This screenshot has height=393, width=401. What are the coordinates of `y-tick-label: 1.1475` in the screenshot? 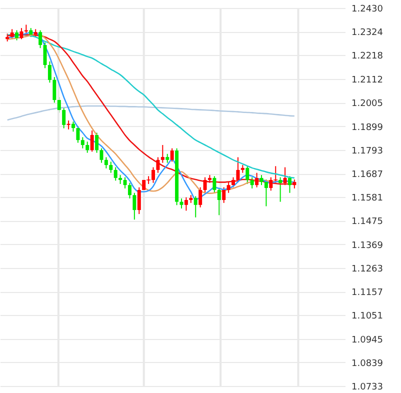 It's located at (367, 222).